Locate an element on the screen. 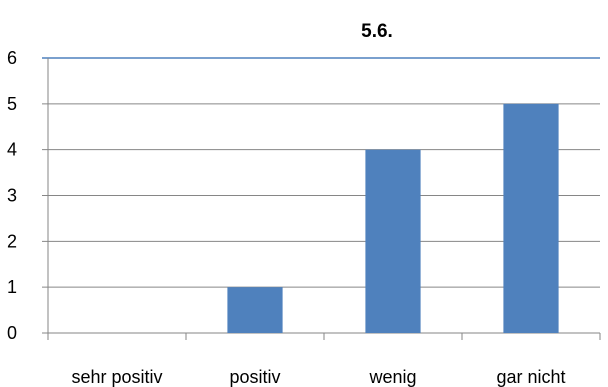 This screenshot has height=387, width=608. y-tick-label-6: 6 is located at coordinates (12, 58).